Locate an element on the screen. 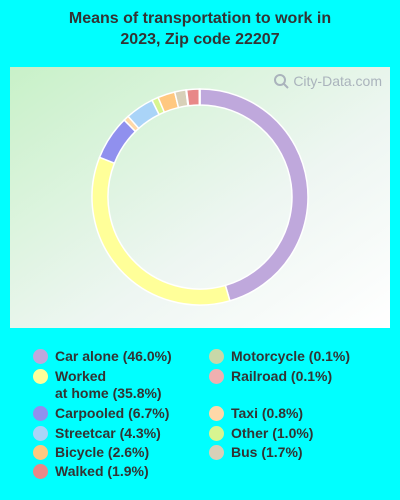 This screenshot has height=500, width=400. legend-item: Bus (1.7%) is located at coordinates (256, 452).